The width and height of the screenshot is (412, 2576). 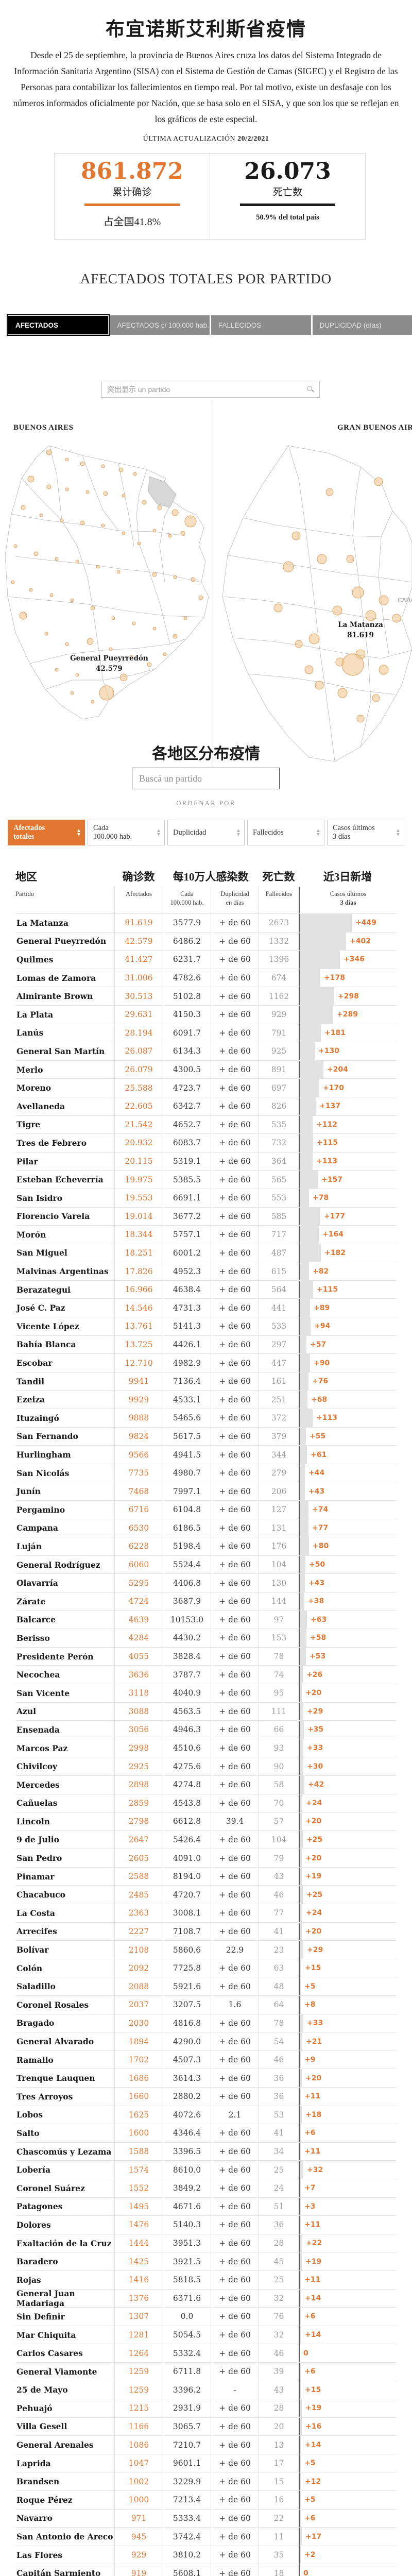 What do you see at coordinates (362, 325) in the screenshot?
I see `tab-4: DUPLICIDAD (días)` at bounding box center [362, 325].